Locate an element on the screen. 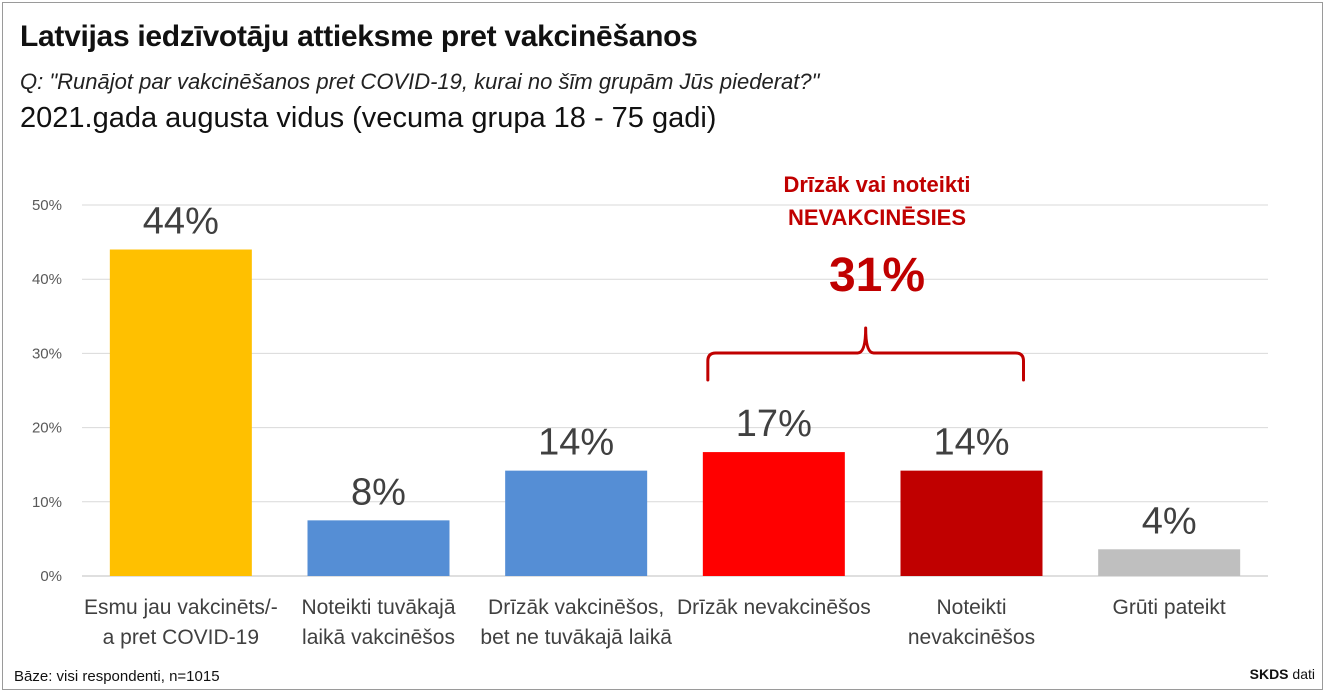  source-suffix: dati is located at coordinates (1301, 674).